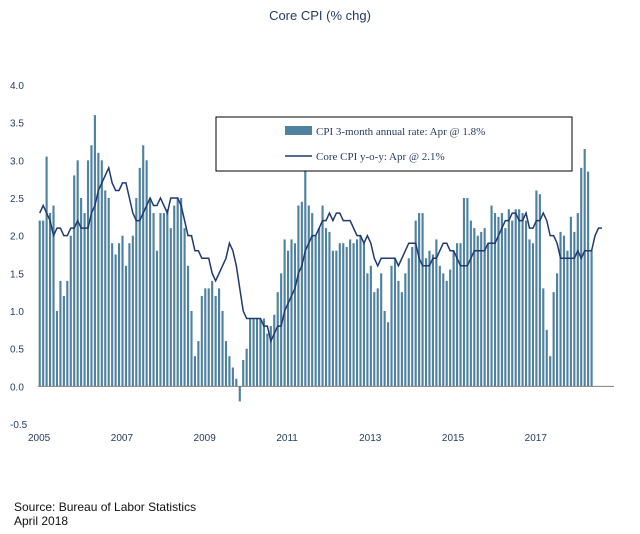 The height and width of the screenshot is (534, 640). What do you see at coordinates (287, 438) in the screenshot?
I see `x-axis: 2005 2007 2009 2011 2013 2015 2017` at bounding box center [287, 438].